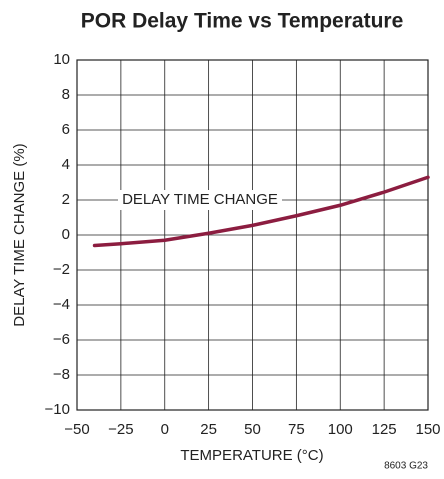 The image size is (444, 479). Describe the element at coordinates (61, 59) in the screenshot. I see `y-tick-label: 10` at that location.